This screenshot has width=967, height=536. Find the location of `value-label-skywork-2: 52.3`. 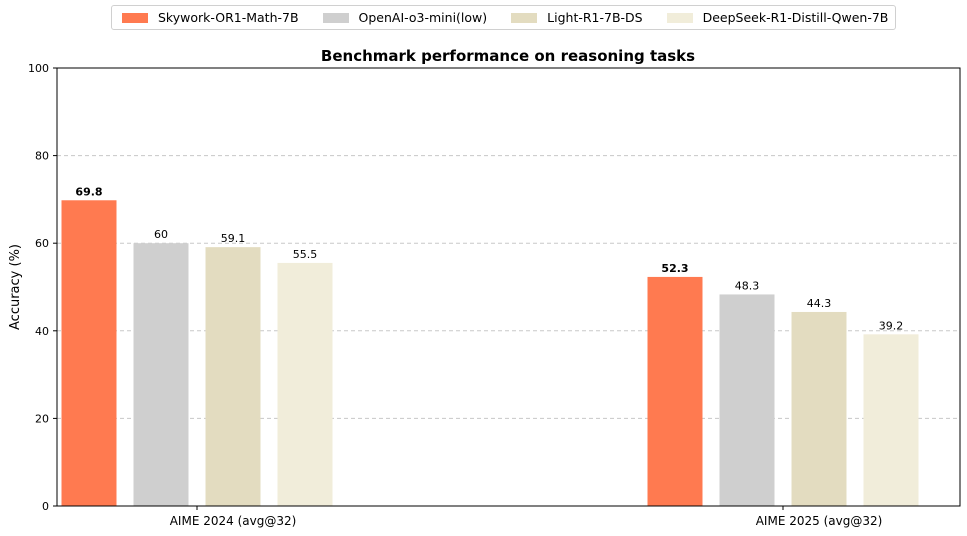

value-label-skywork-2: 52.3 is located at coordinates (674, 268).